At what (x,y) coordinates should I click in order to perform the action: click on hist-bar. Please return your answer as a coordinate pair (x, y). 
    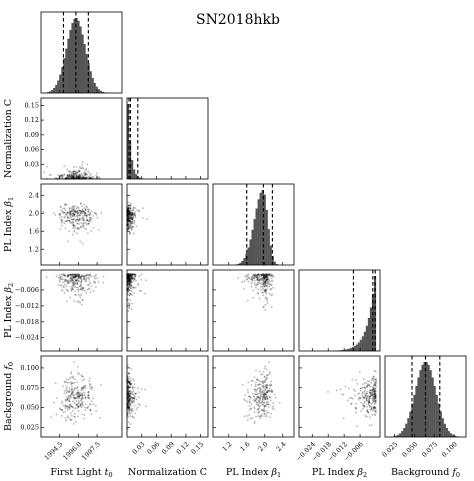
    Looking at the image, I should click on (446, 432).